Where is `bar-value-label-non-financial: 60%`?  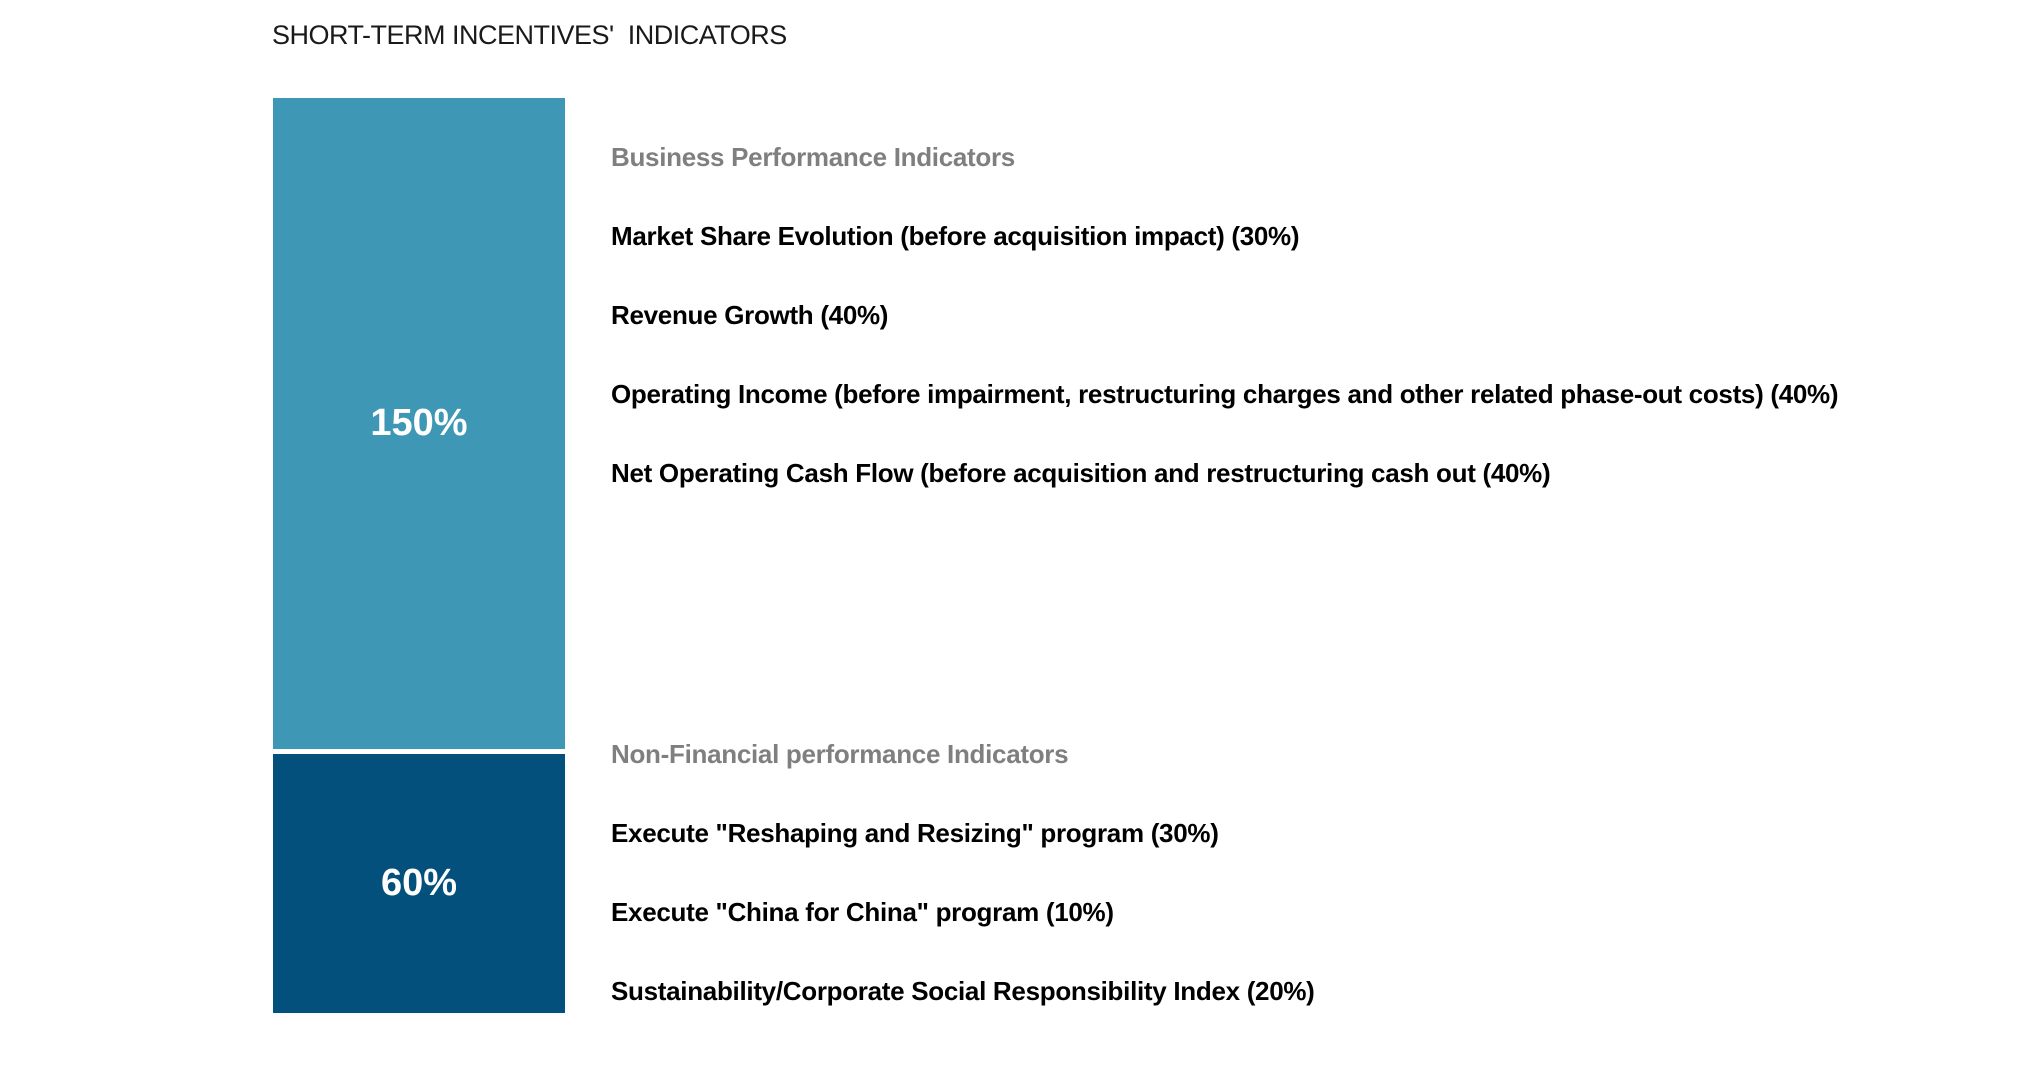
bar-value-label-non-financial: 60% is located at coordinates (419, 883).